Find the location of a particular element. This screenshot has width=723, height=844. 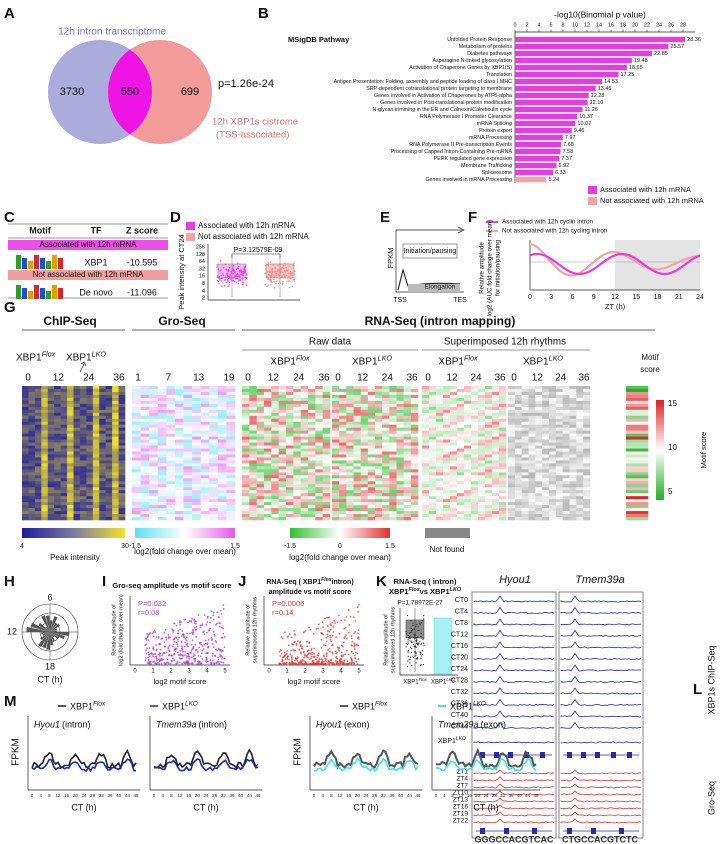

rose-wedge is located at coordinates (45, 636).